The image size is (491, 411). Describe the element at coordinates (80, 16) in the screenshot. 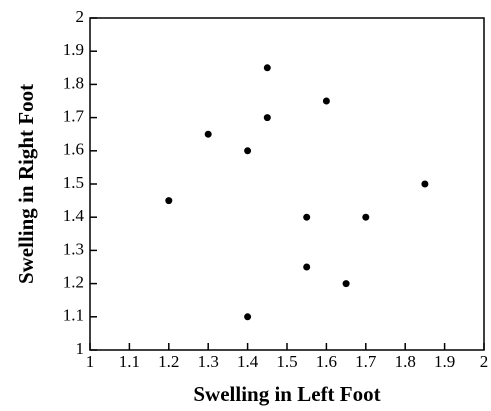

I see `y-tick-label: 2` at that location.